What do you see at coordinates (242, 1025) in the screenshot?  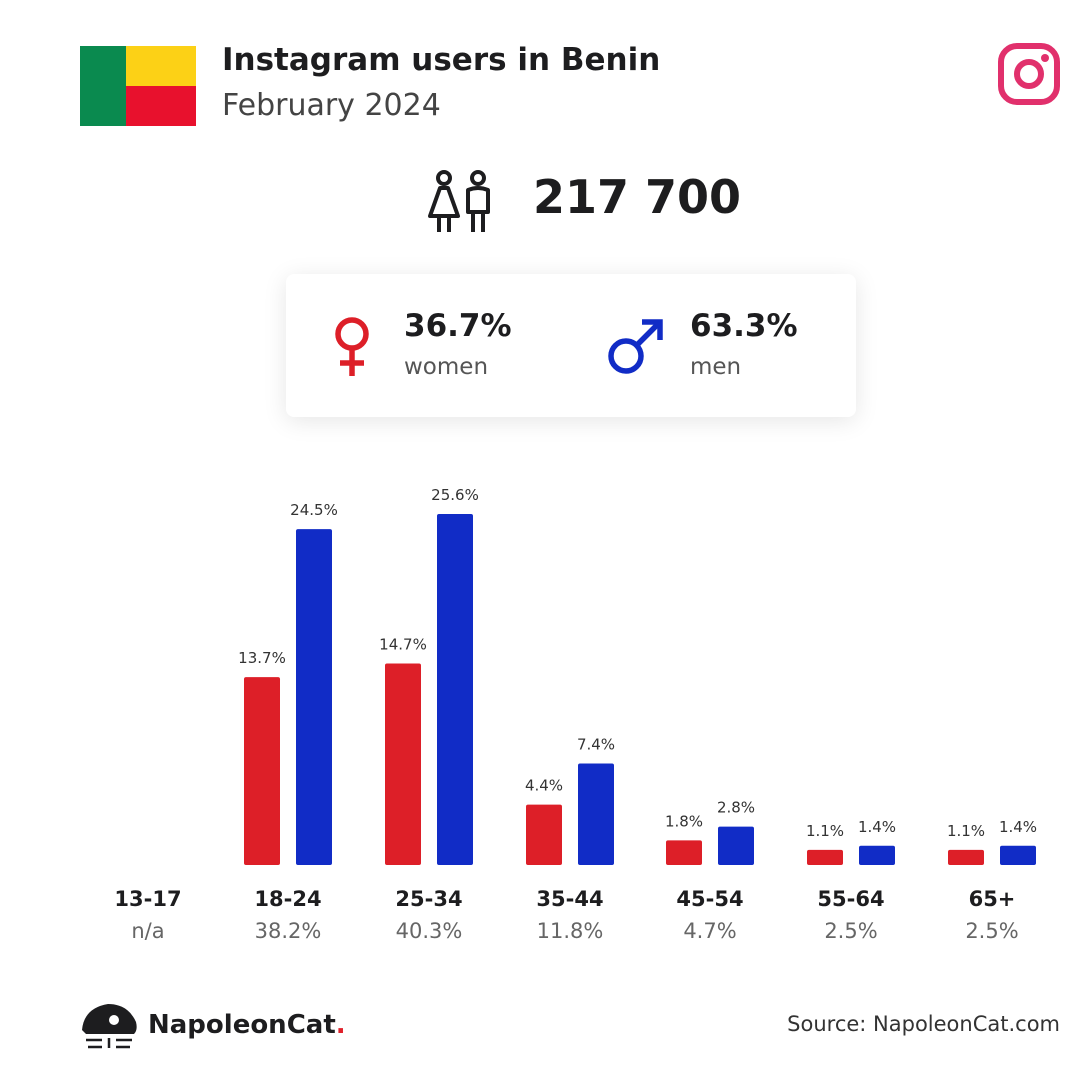 I see `brand-text: NapoleonCat` at bounding box center [242, 1025].